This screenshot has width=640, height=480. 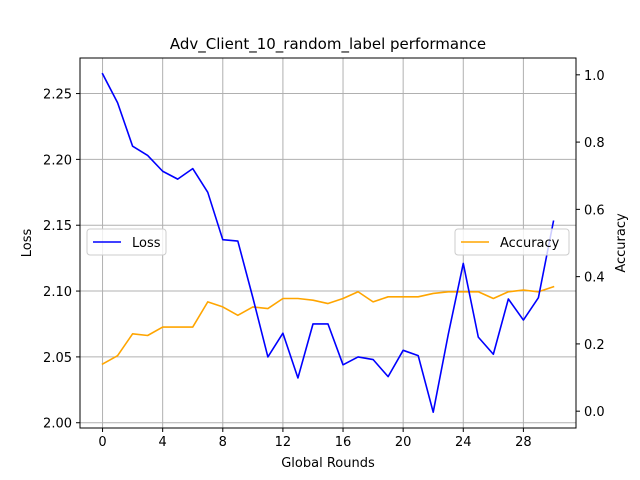 I want to click on legend-accuracy: Accuracy, so click(x=512, y=242).